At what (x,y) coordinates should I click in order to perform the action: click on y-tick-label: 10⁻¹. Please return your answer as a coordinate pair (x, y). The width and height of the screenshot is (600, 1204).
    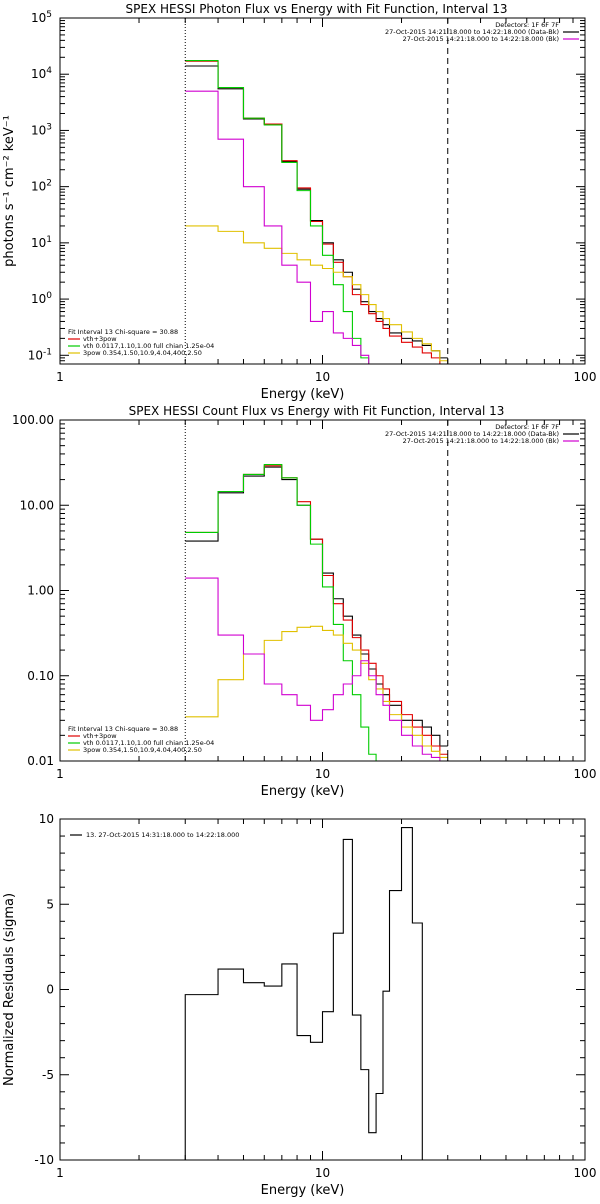
    Looking at the image, I should click on (40, 354).